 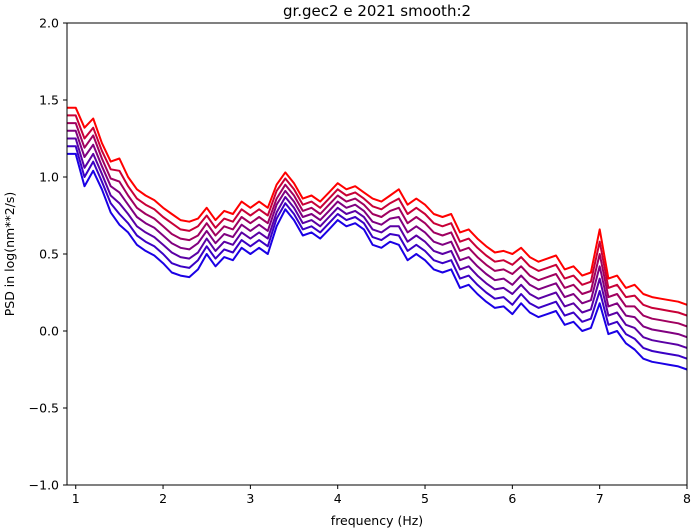 What do you see at coordinates (377, 11) in the screenshot?
I see `chart-title: gr.gec2 e 2021 smooth:2` at bounding box center [377, 11].